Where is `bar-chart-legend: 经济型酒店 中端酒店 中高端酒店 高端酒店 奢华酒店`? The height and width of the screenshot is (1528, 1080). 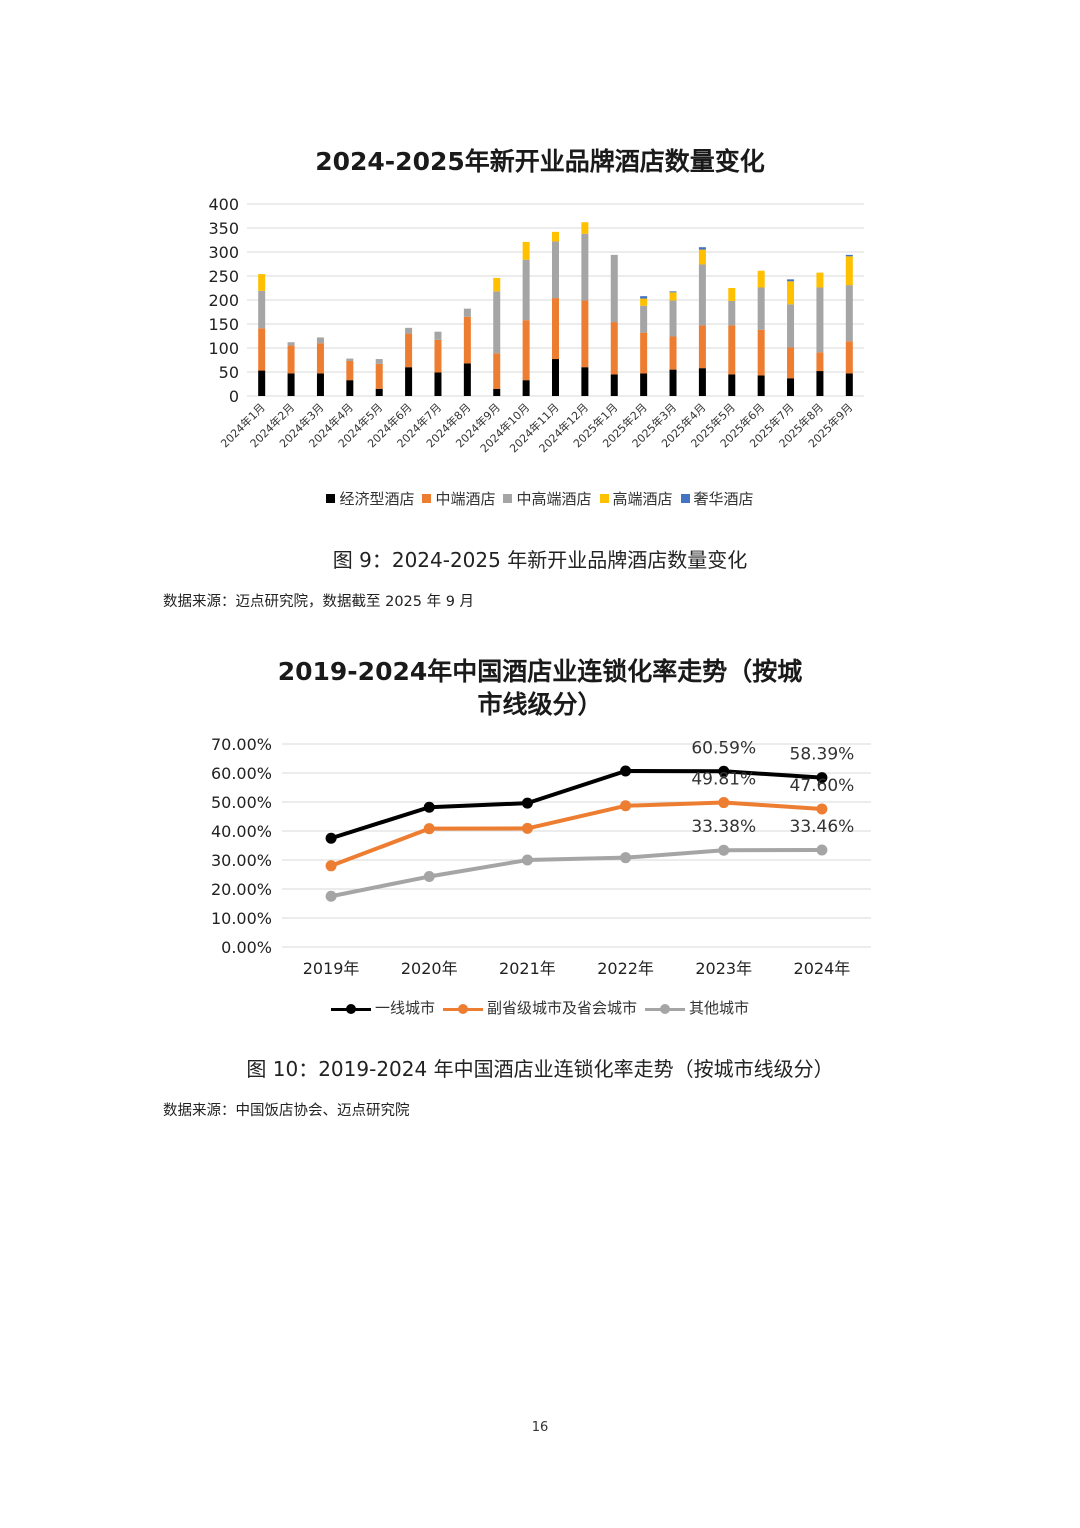
bar-chart-legend: 经济型酒店 中端酒店 中高端酒店 高端酒店 奢华酒店 is located at coordinates (540, 498).